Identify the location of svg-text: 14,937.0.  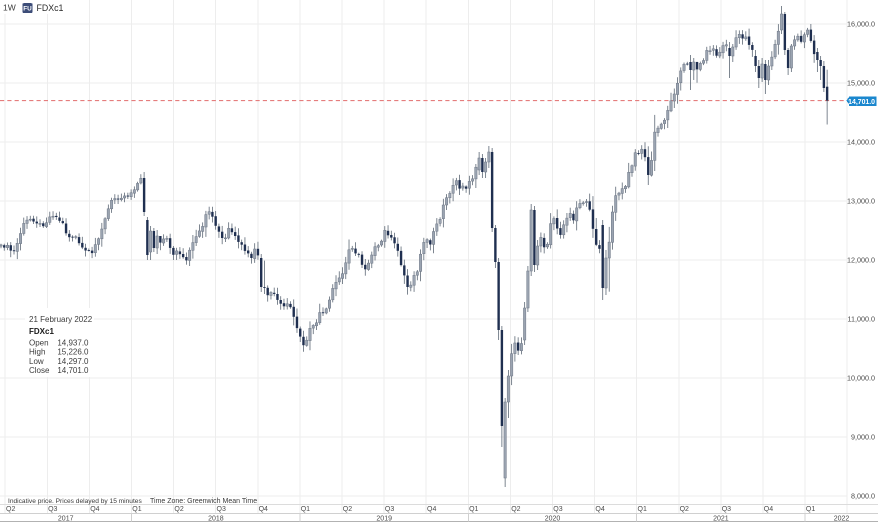
(73, 342).